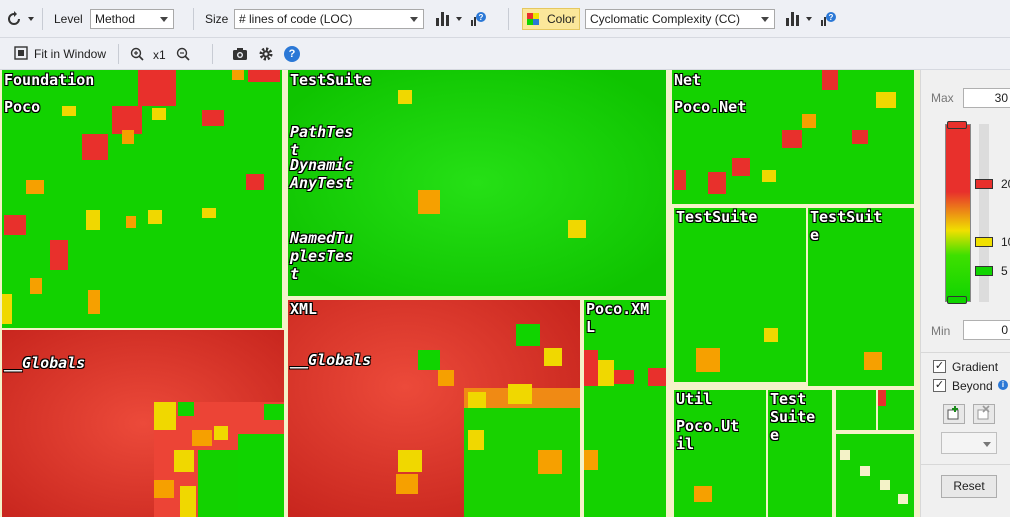 This screenshot has width=1010, height=517. Describe the element at coordinates (939, 385) in the screenshot. I see `beyond-checkbox: ✓` at that location.